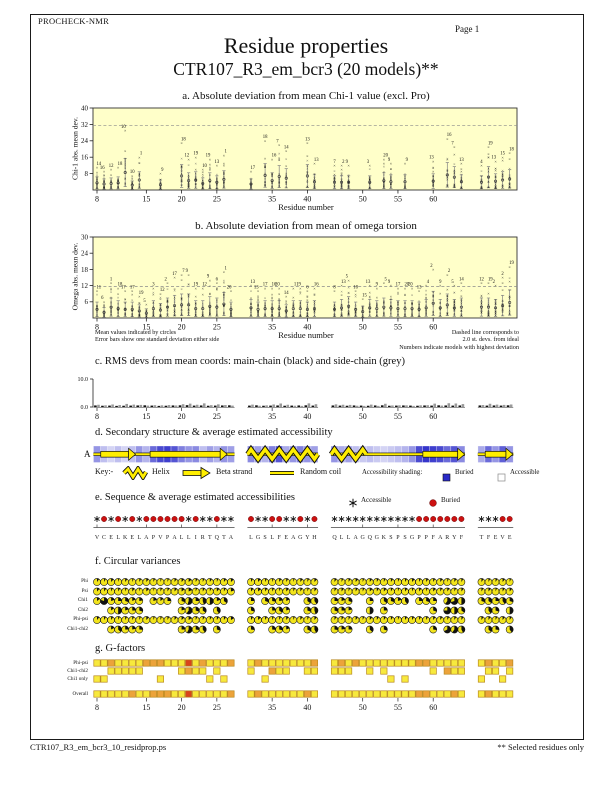  Describe the element at coordinates (334, 162) in the screenshot. I see `svg-text: 7` at that location.